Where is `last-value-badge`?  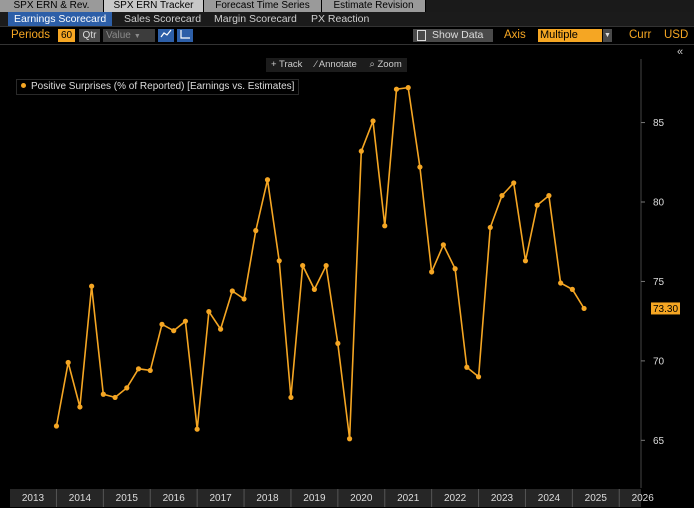 last-value-badge is located at coordinates (665, 308).